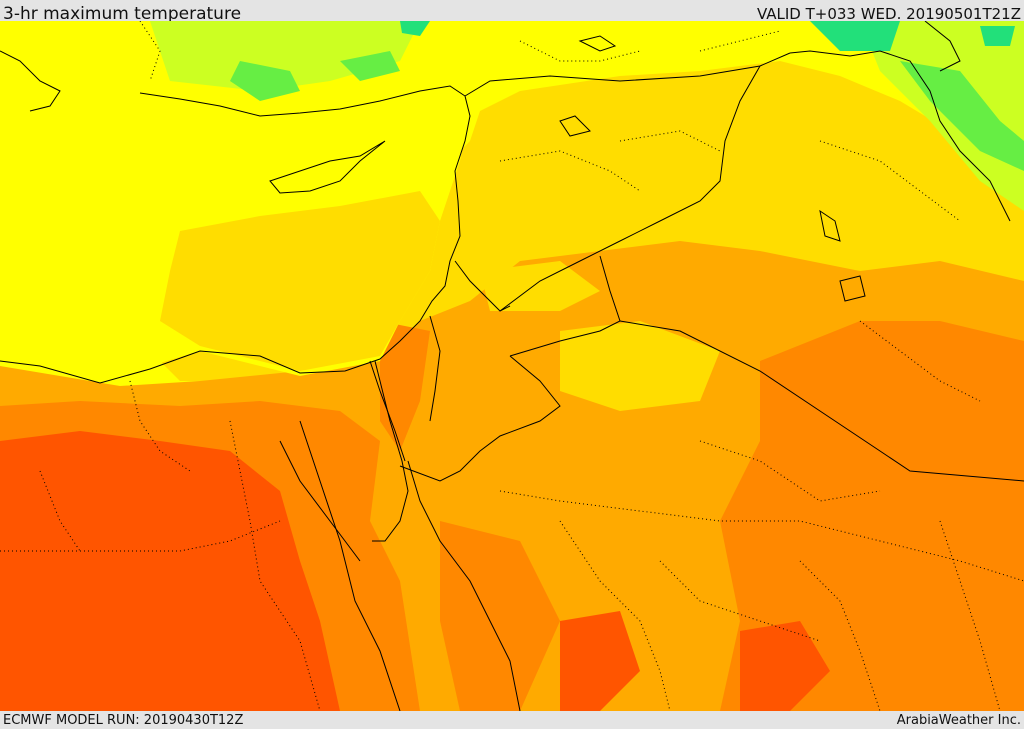  I want to click on temp-zone-red-orange, so click(170, 571).